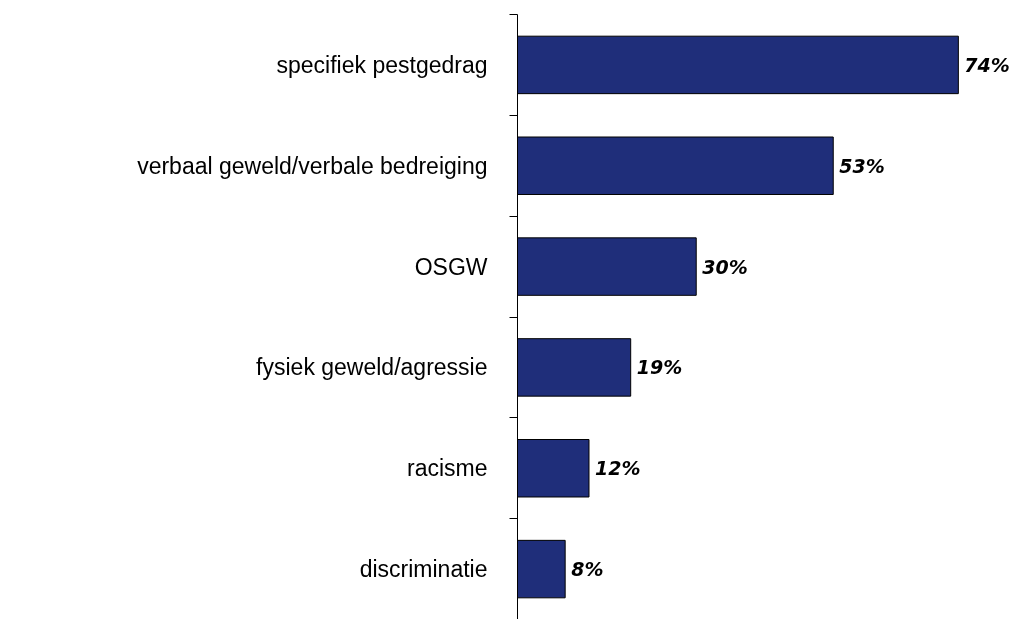 Image resolution: width=1035 pixels, height=619 pixels. Describe the element at coordinates (451, 266) in the screenshot. I see `y-tick-label: OSGW` at that location.